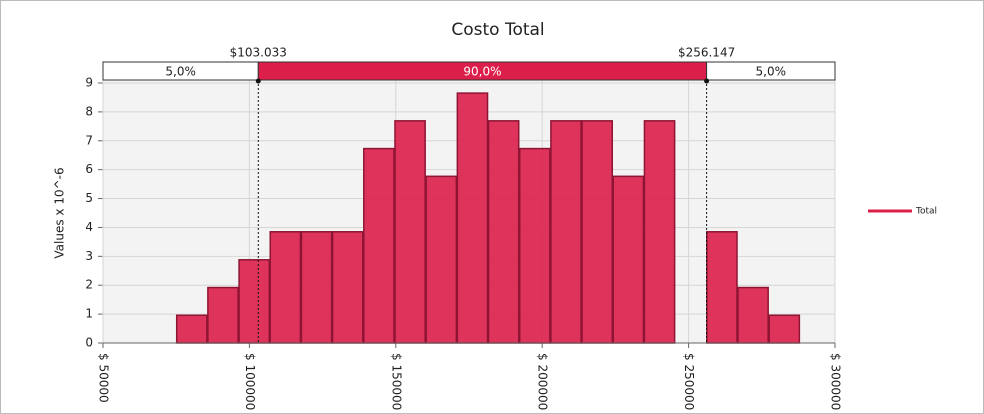  I want to click on x-tick-label: $ 150000, so click(396, 381).